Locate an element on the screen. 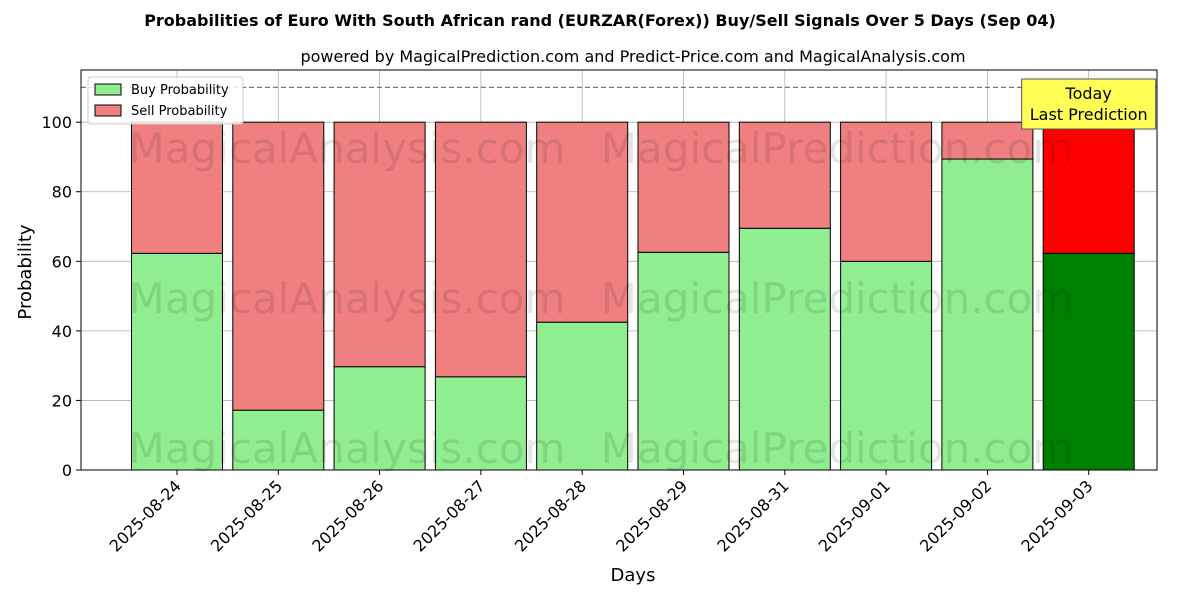 The image size is (1200, 600). annotation-line-today: Today is located at coordinates (1088, 93).